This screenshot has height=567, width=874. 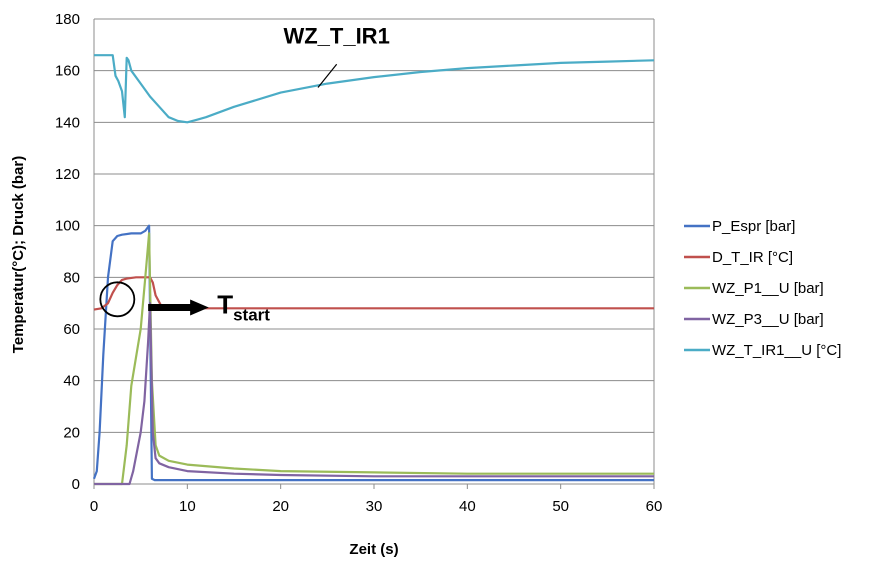 I want to click on x-tick-label-3: 30, so click(x=374, y=506).